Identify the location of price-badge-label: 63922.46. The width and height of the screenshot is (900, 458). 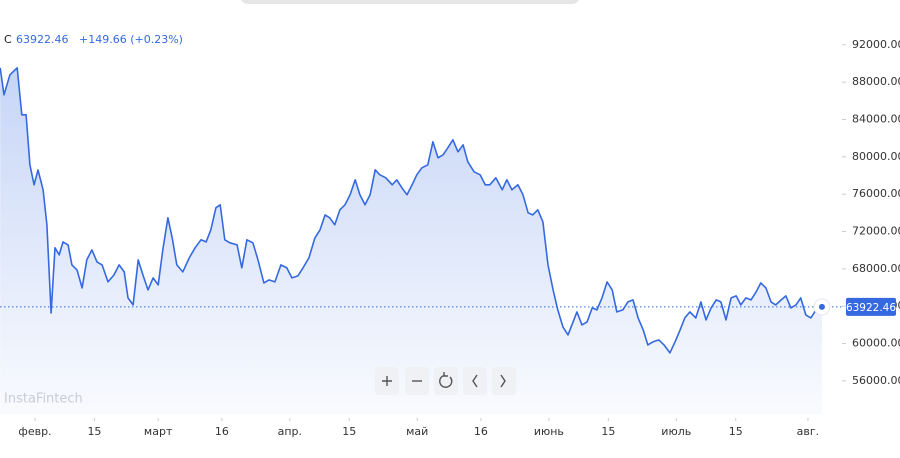
(871, 308).